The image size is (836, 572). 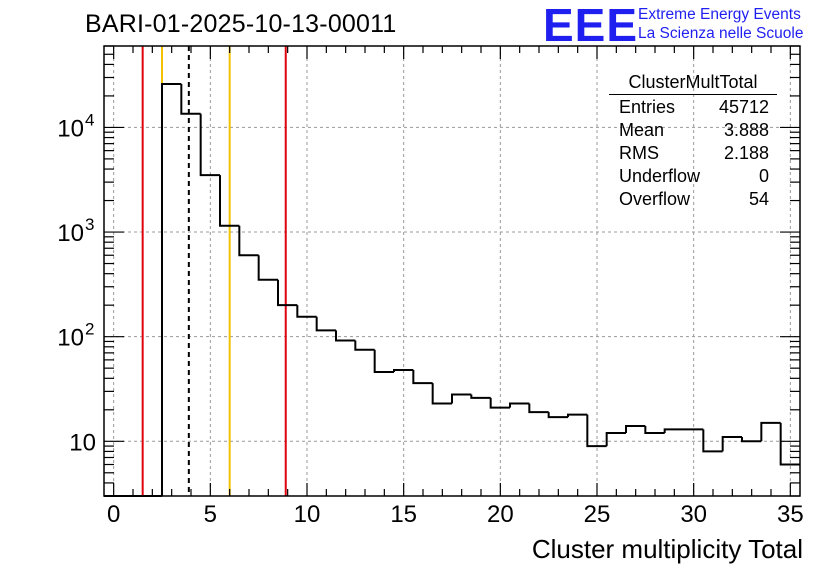 I want to click on stats-row-overflow: Overflow 54, so click(x=694, y=199).